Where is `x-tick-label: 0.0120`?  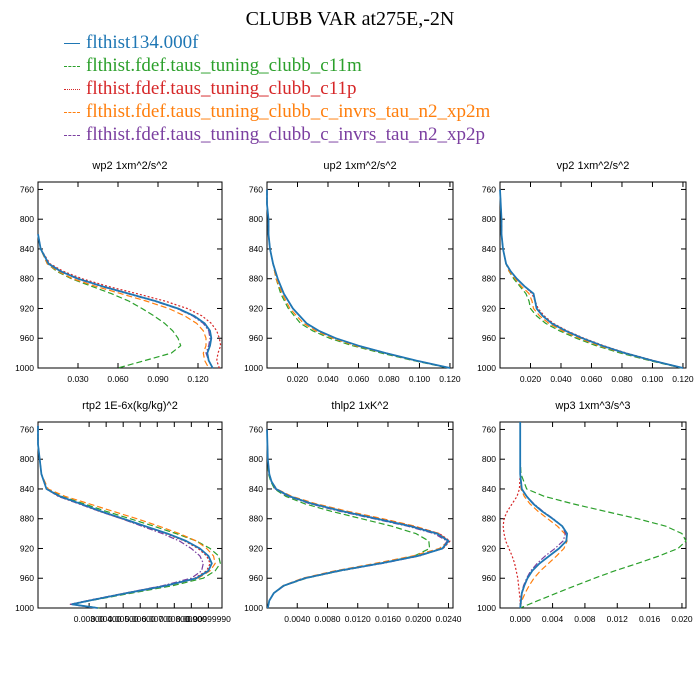
x-tick-label: 0.0120 is located at coordinates (358, 619).